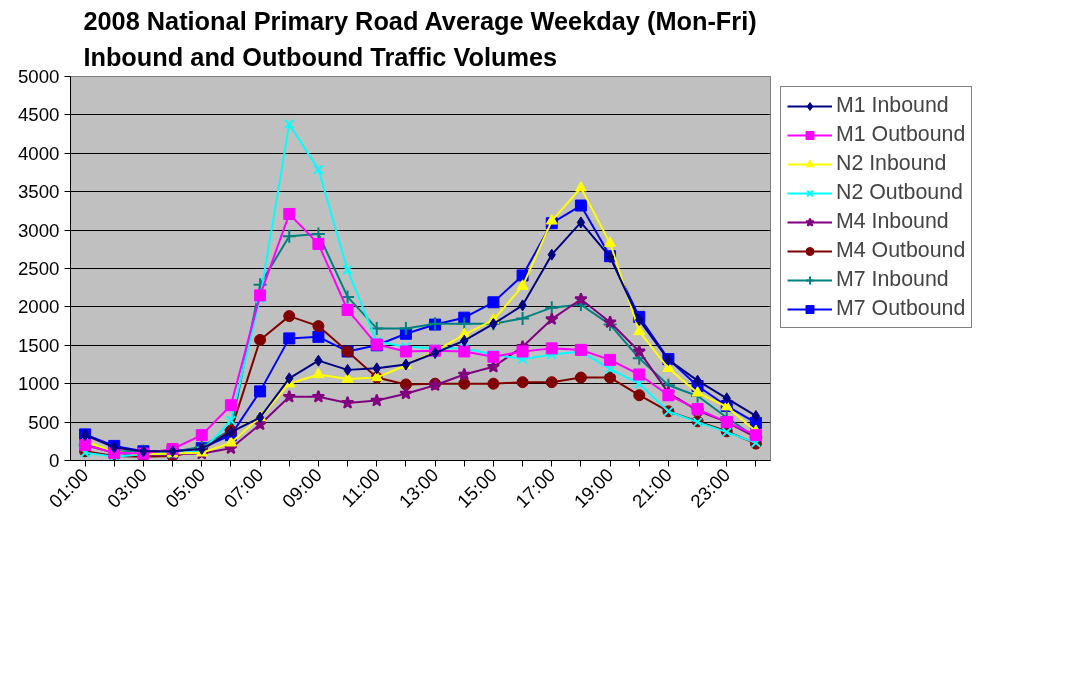  What do you see at coordinates (39, 384) in the screenshot?
I see `y-tick-label: 1000` at bounding box center [39, 384].